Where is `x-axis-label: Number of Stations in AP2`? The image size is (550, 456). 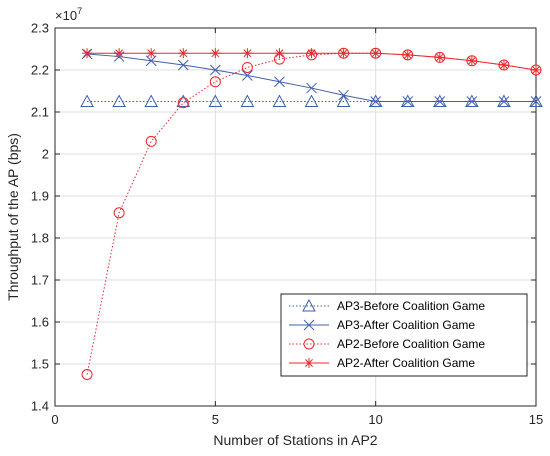
x-axis-label: Number of Stations in AP2 is located at coordinates (295, 440).